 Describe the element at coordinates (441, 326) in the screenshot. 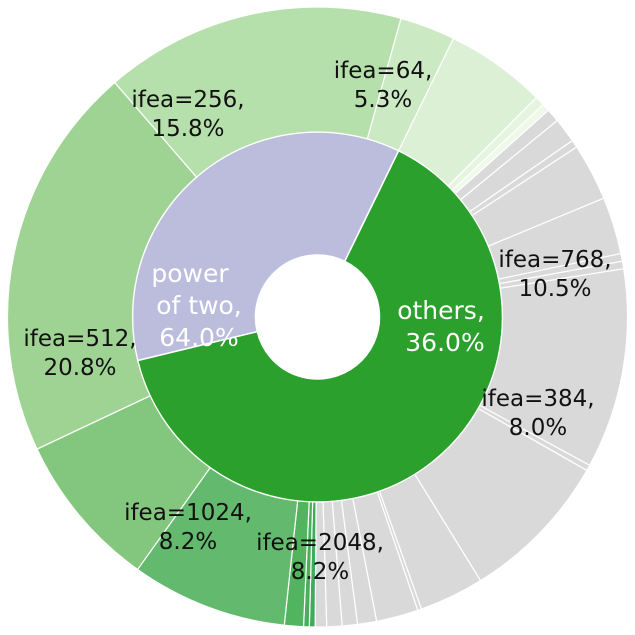

I see `inner-label-others: others, 36.0%` at that location.